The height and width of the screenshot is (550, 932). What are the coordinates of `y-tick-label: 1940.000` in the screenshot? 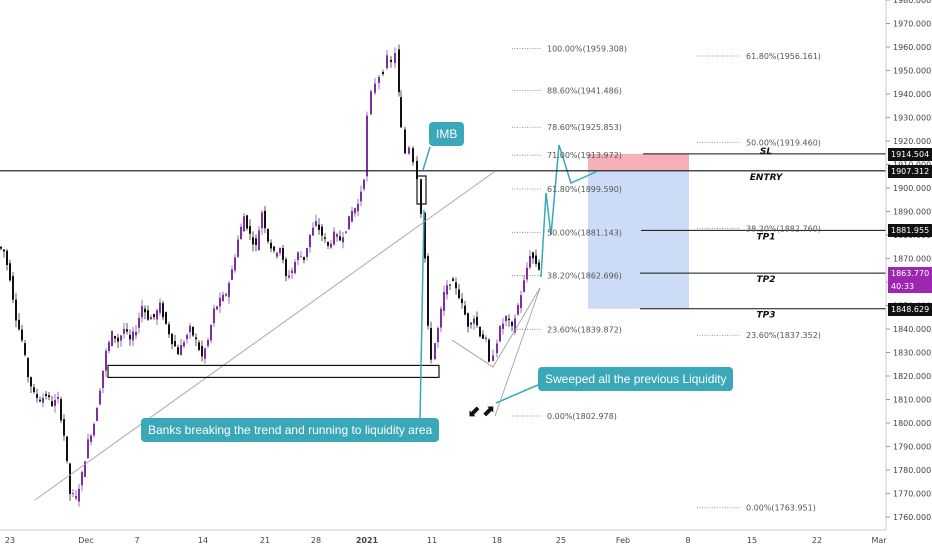 It's located at (912, 94).